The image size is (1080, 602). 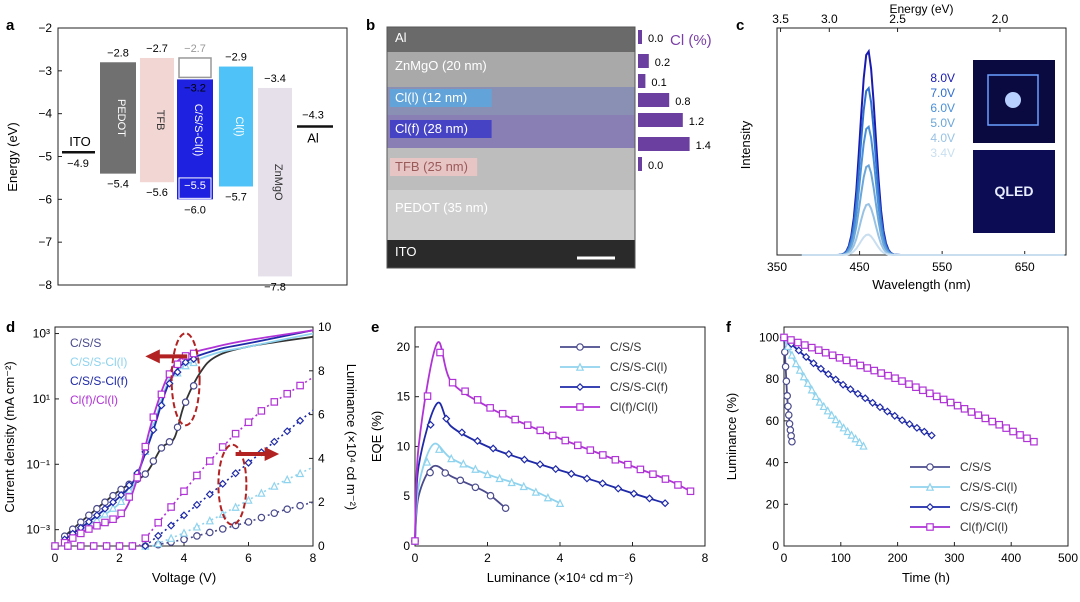 What do you see at coordinates (325, 327) in the screenshot?
I see `y2-tick-label: 10` at bounding box center [325, 327].